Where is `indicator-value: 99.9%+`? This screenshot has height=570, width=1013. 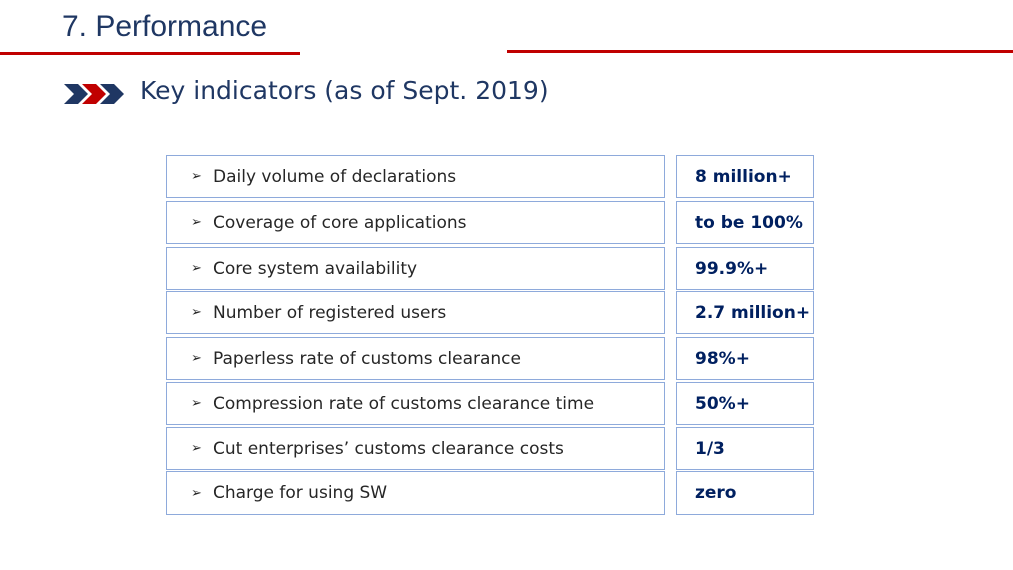 indicator-value: 99.9%+ is located at coordinates (732, 268).